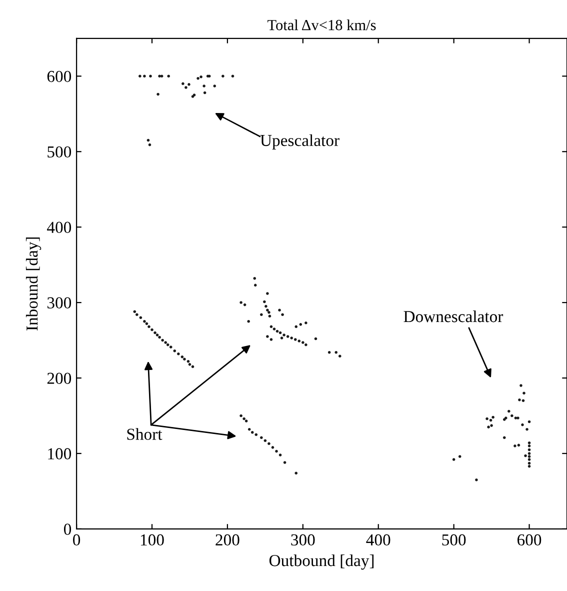  I want to click on x-tick-label: 200, so click(228, 540).